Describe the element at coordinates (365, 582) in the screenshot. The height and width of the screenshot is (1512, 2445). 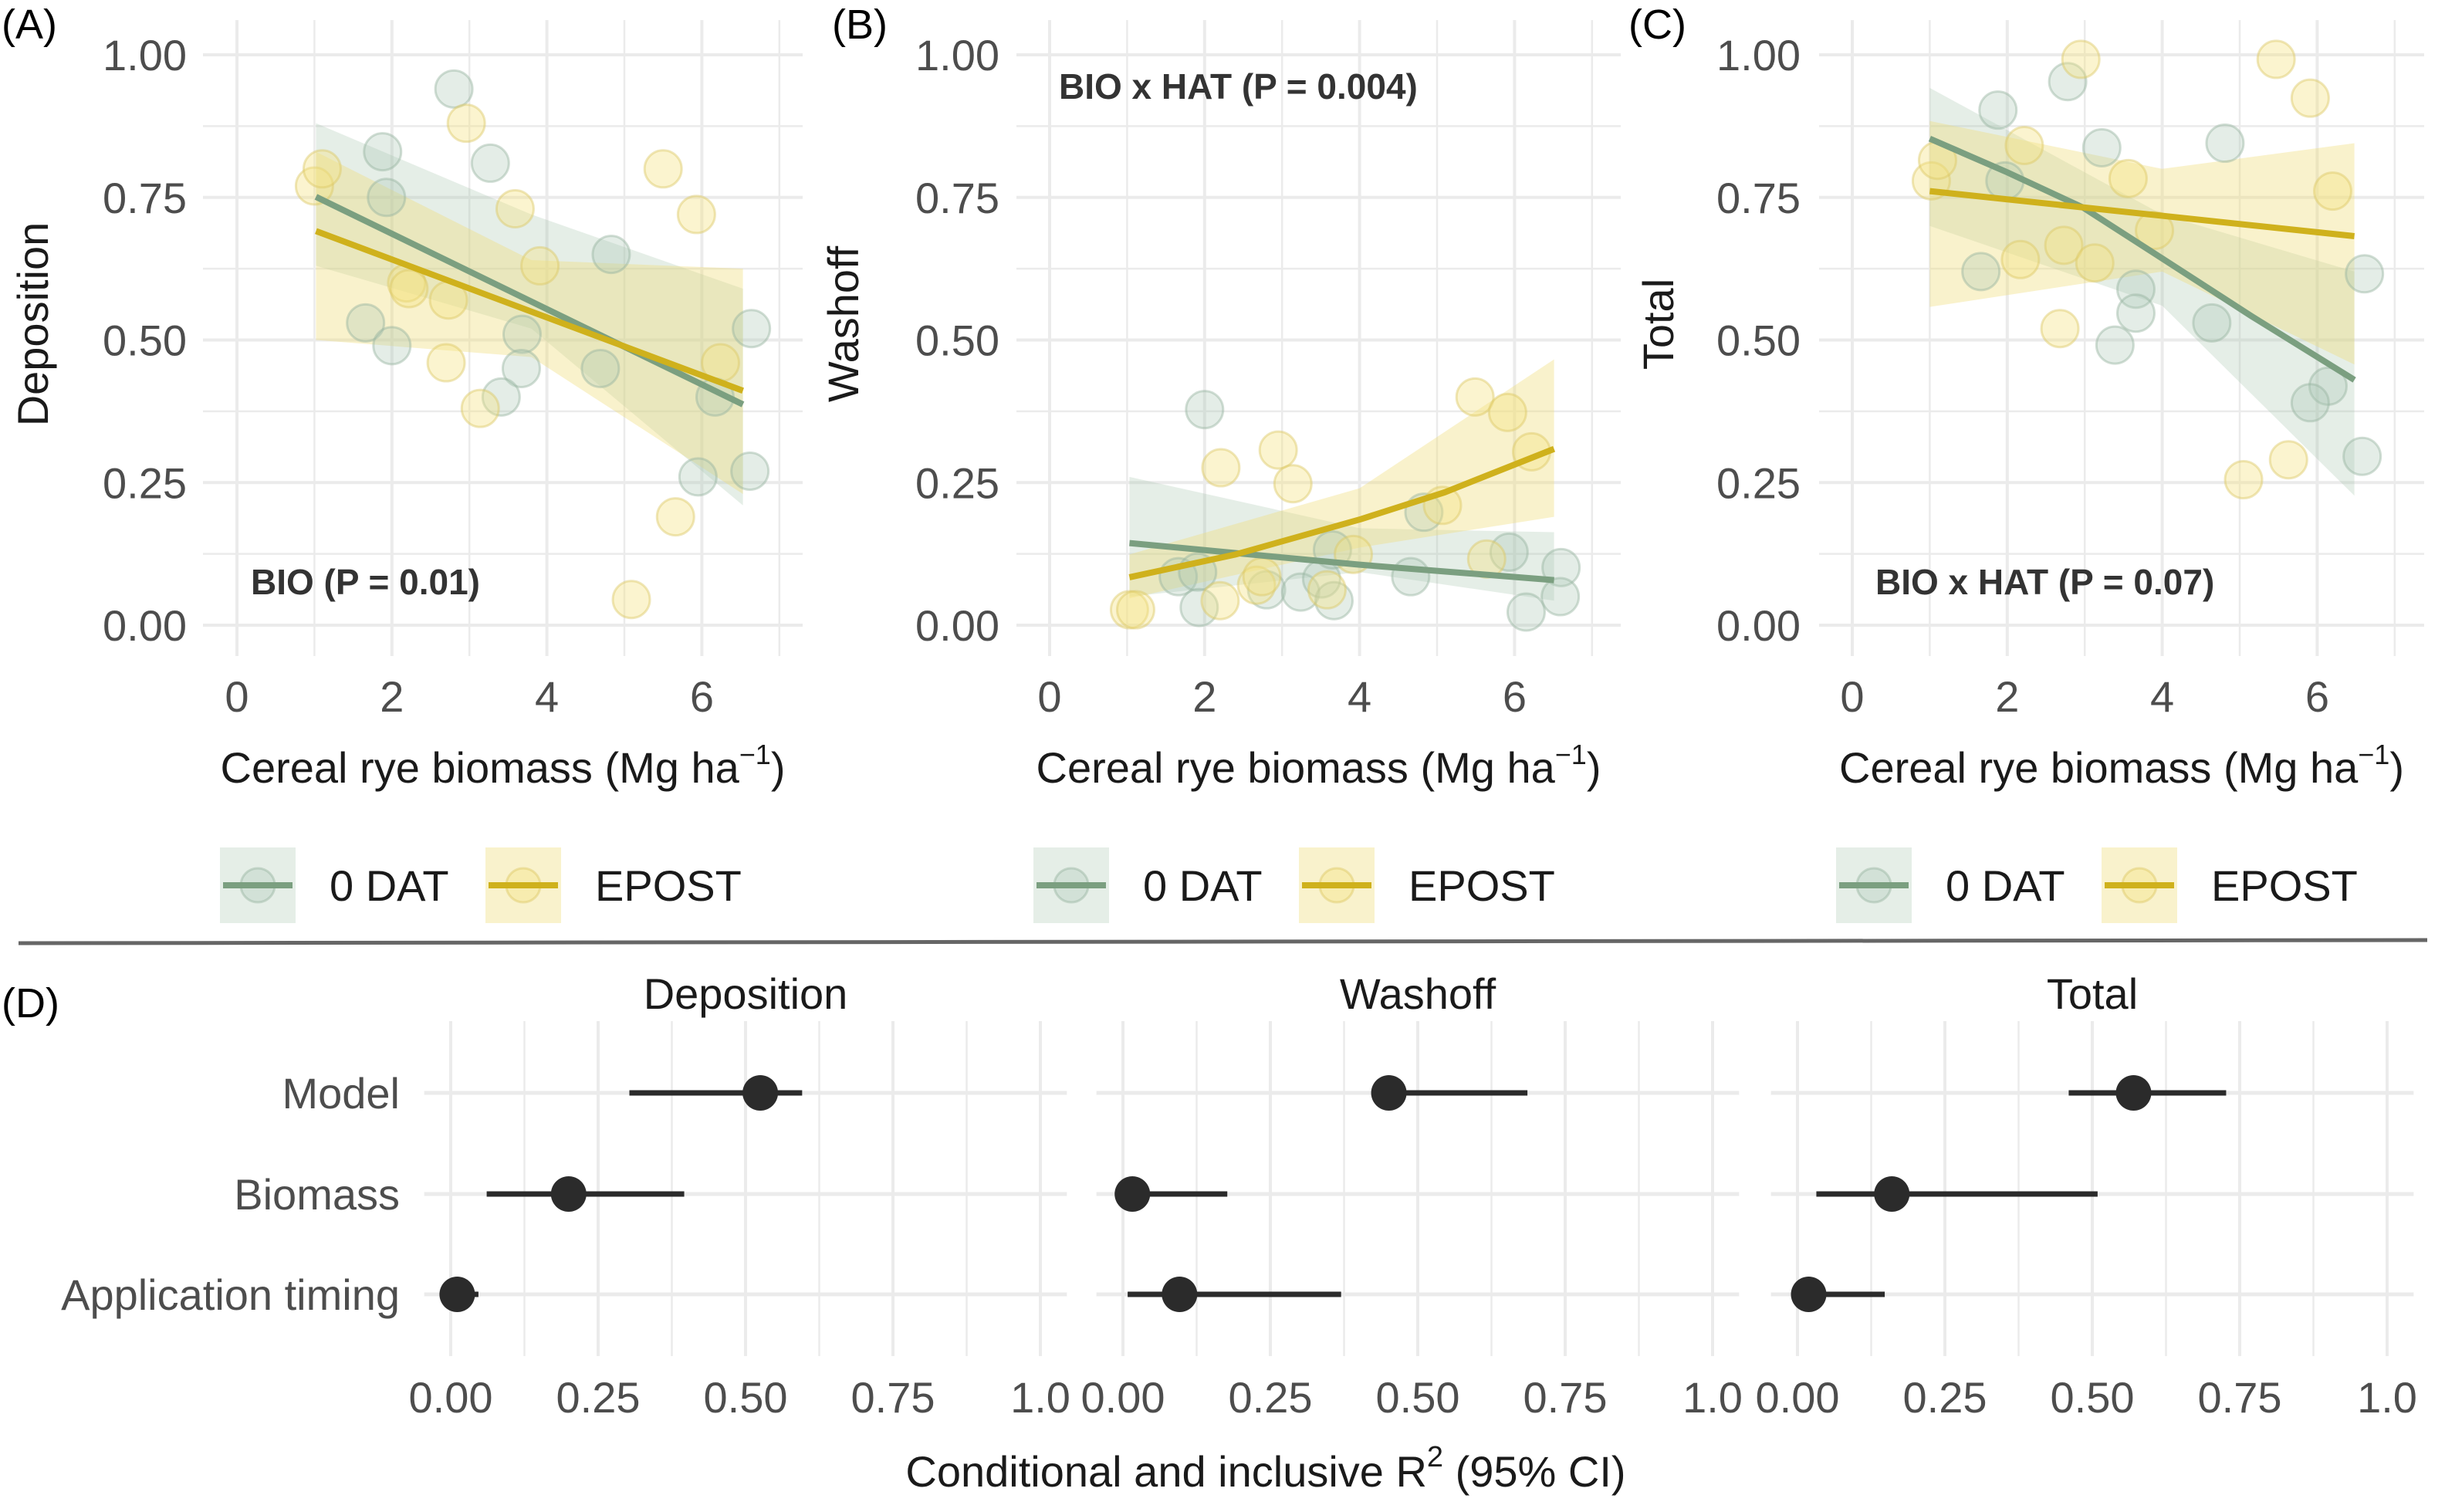
I see `significance-annotation: BIO (P = 0.01)` at that location.